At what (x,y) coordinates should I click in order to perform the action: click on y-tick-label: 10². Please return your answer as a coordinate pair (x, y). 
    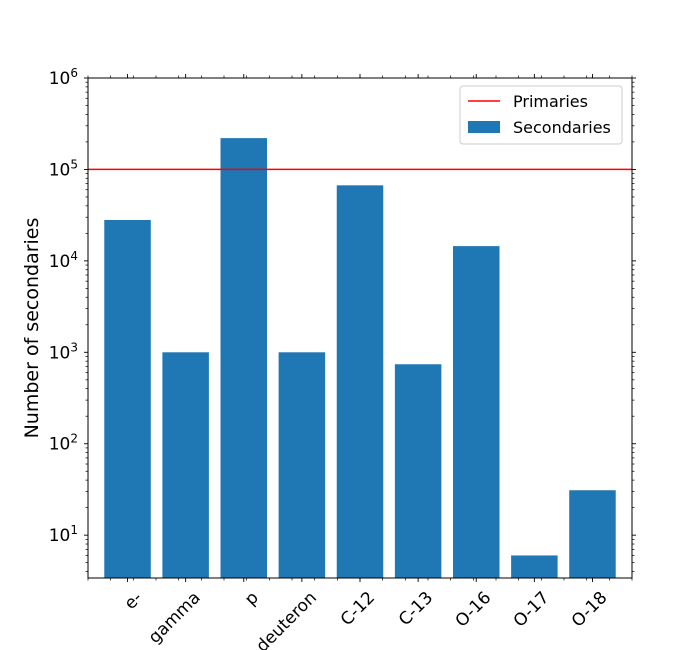
    Looking at the image, I should click on (63, 443).